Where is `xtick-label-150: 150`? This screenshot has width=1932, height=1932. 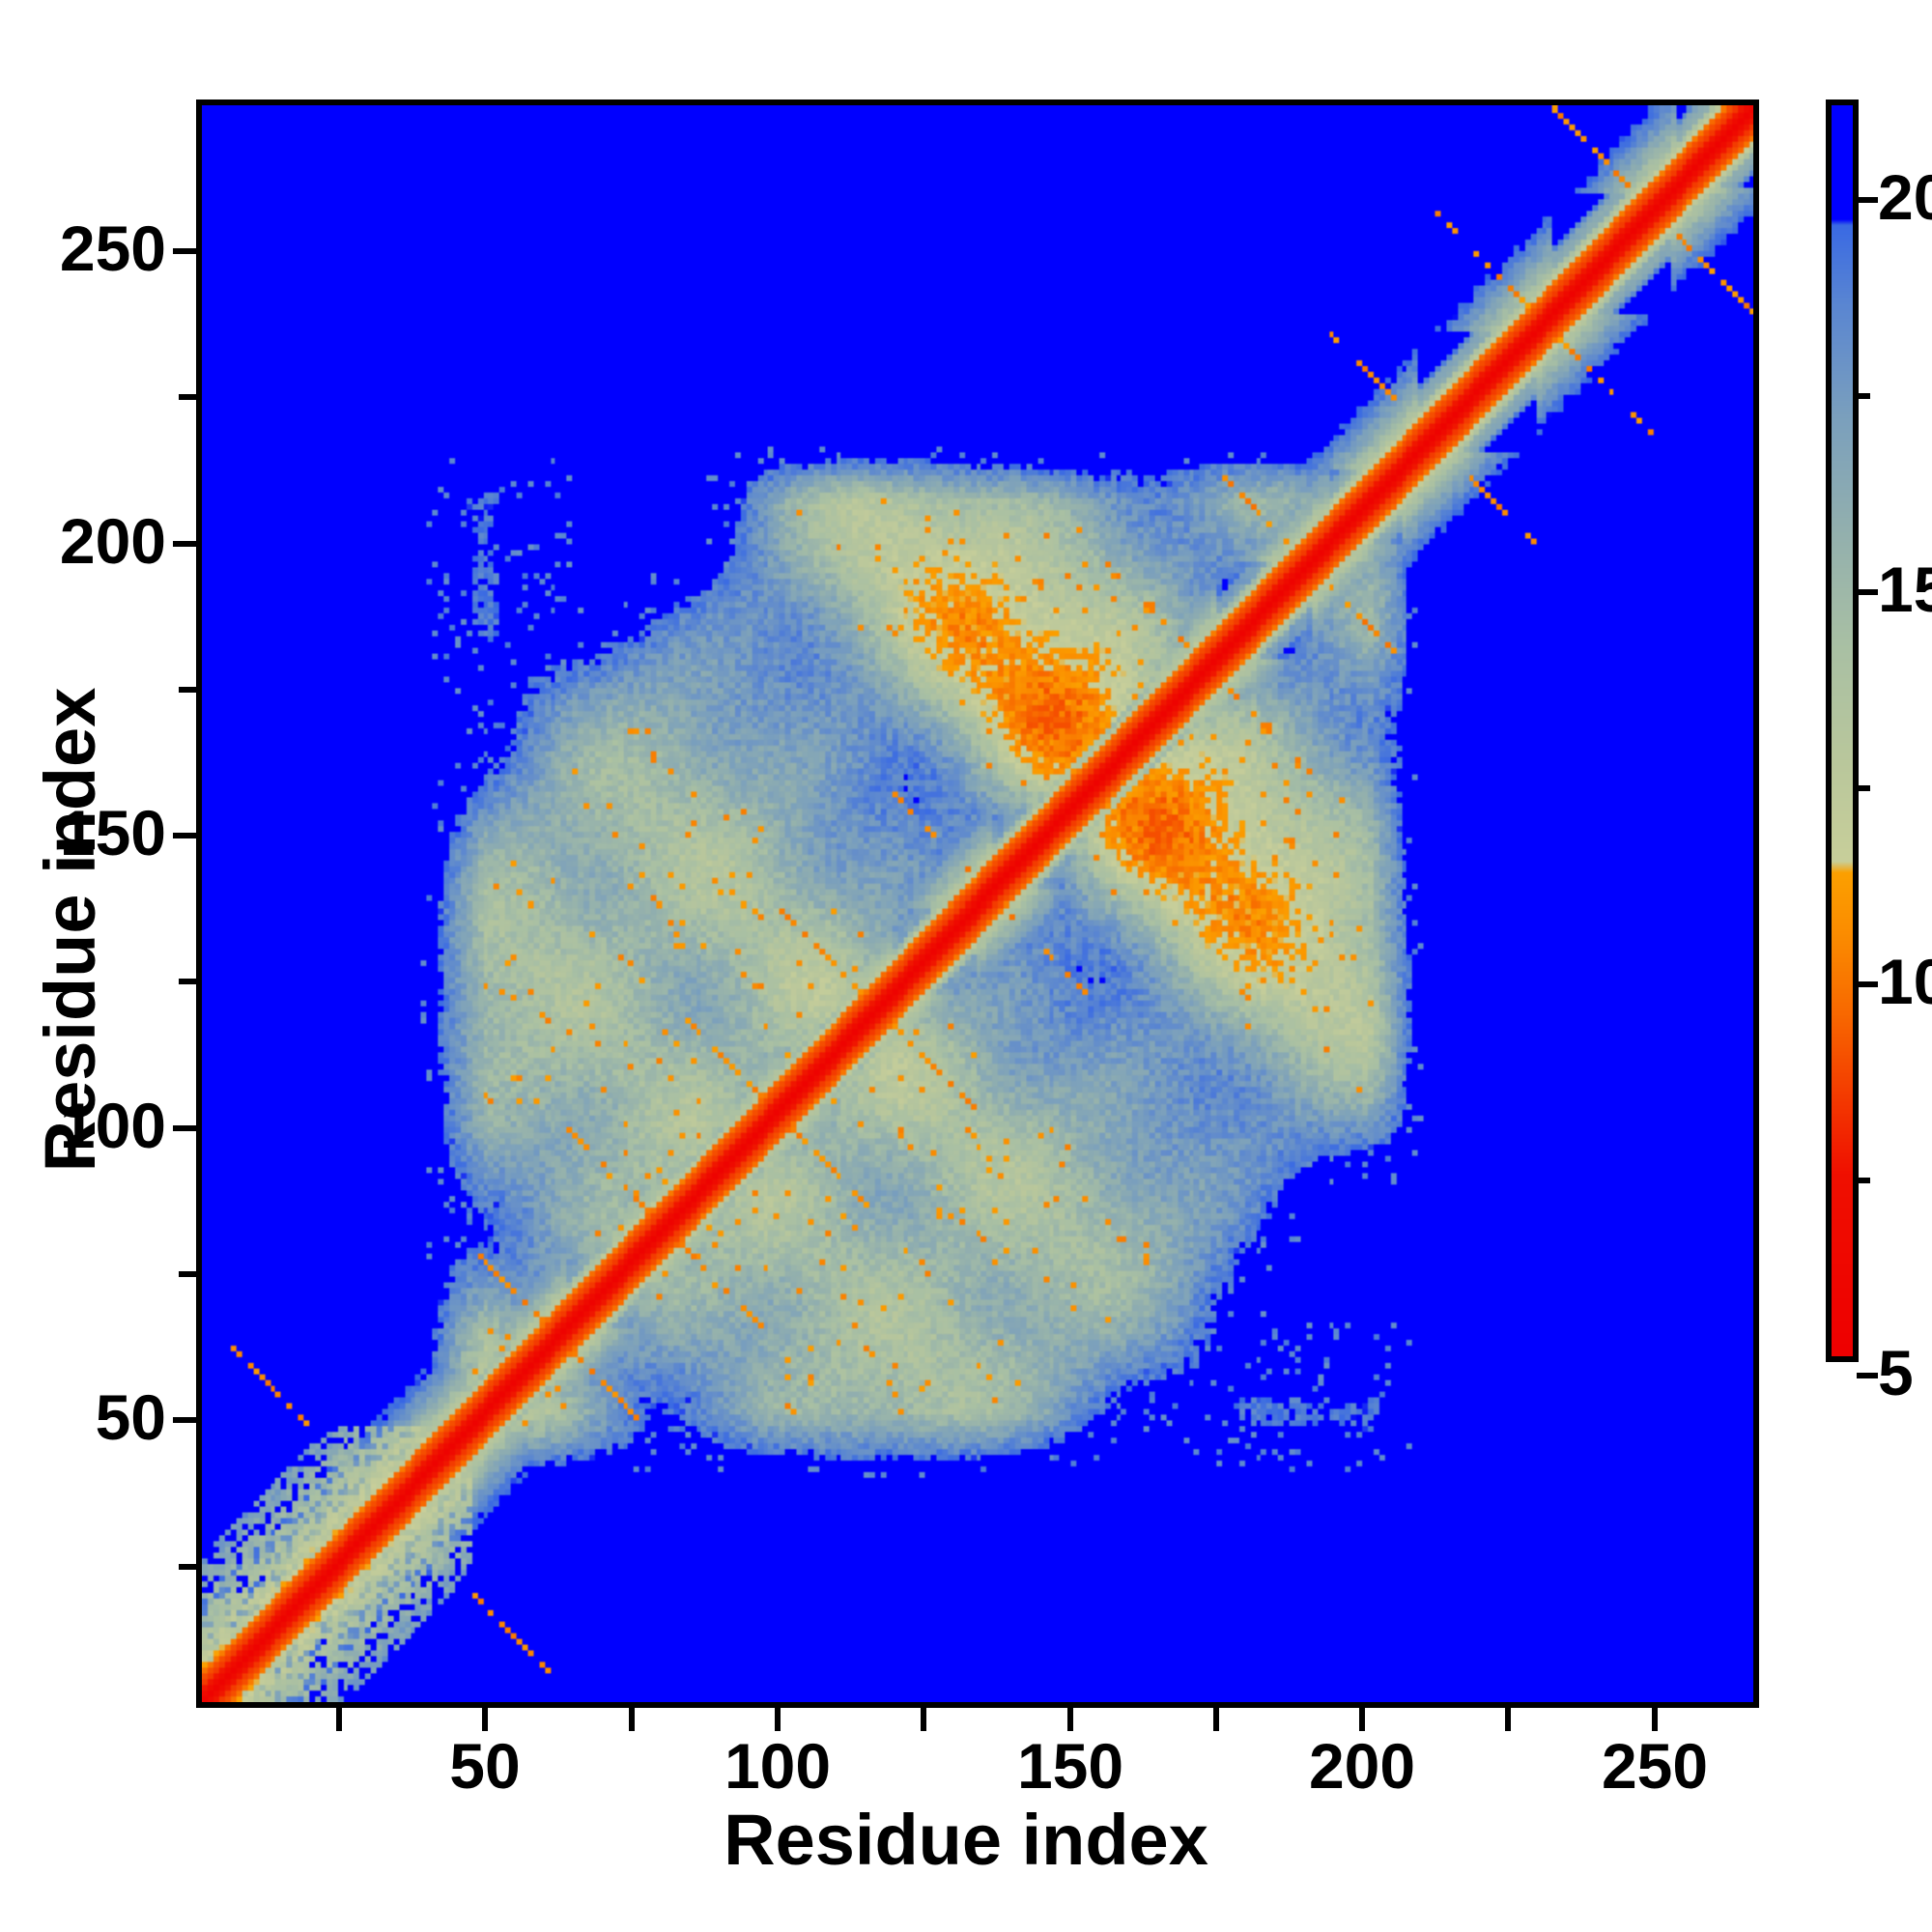
xtick-label-150: 150 is located at coordinates (1070, 1766).